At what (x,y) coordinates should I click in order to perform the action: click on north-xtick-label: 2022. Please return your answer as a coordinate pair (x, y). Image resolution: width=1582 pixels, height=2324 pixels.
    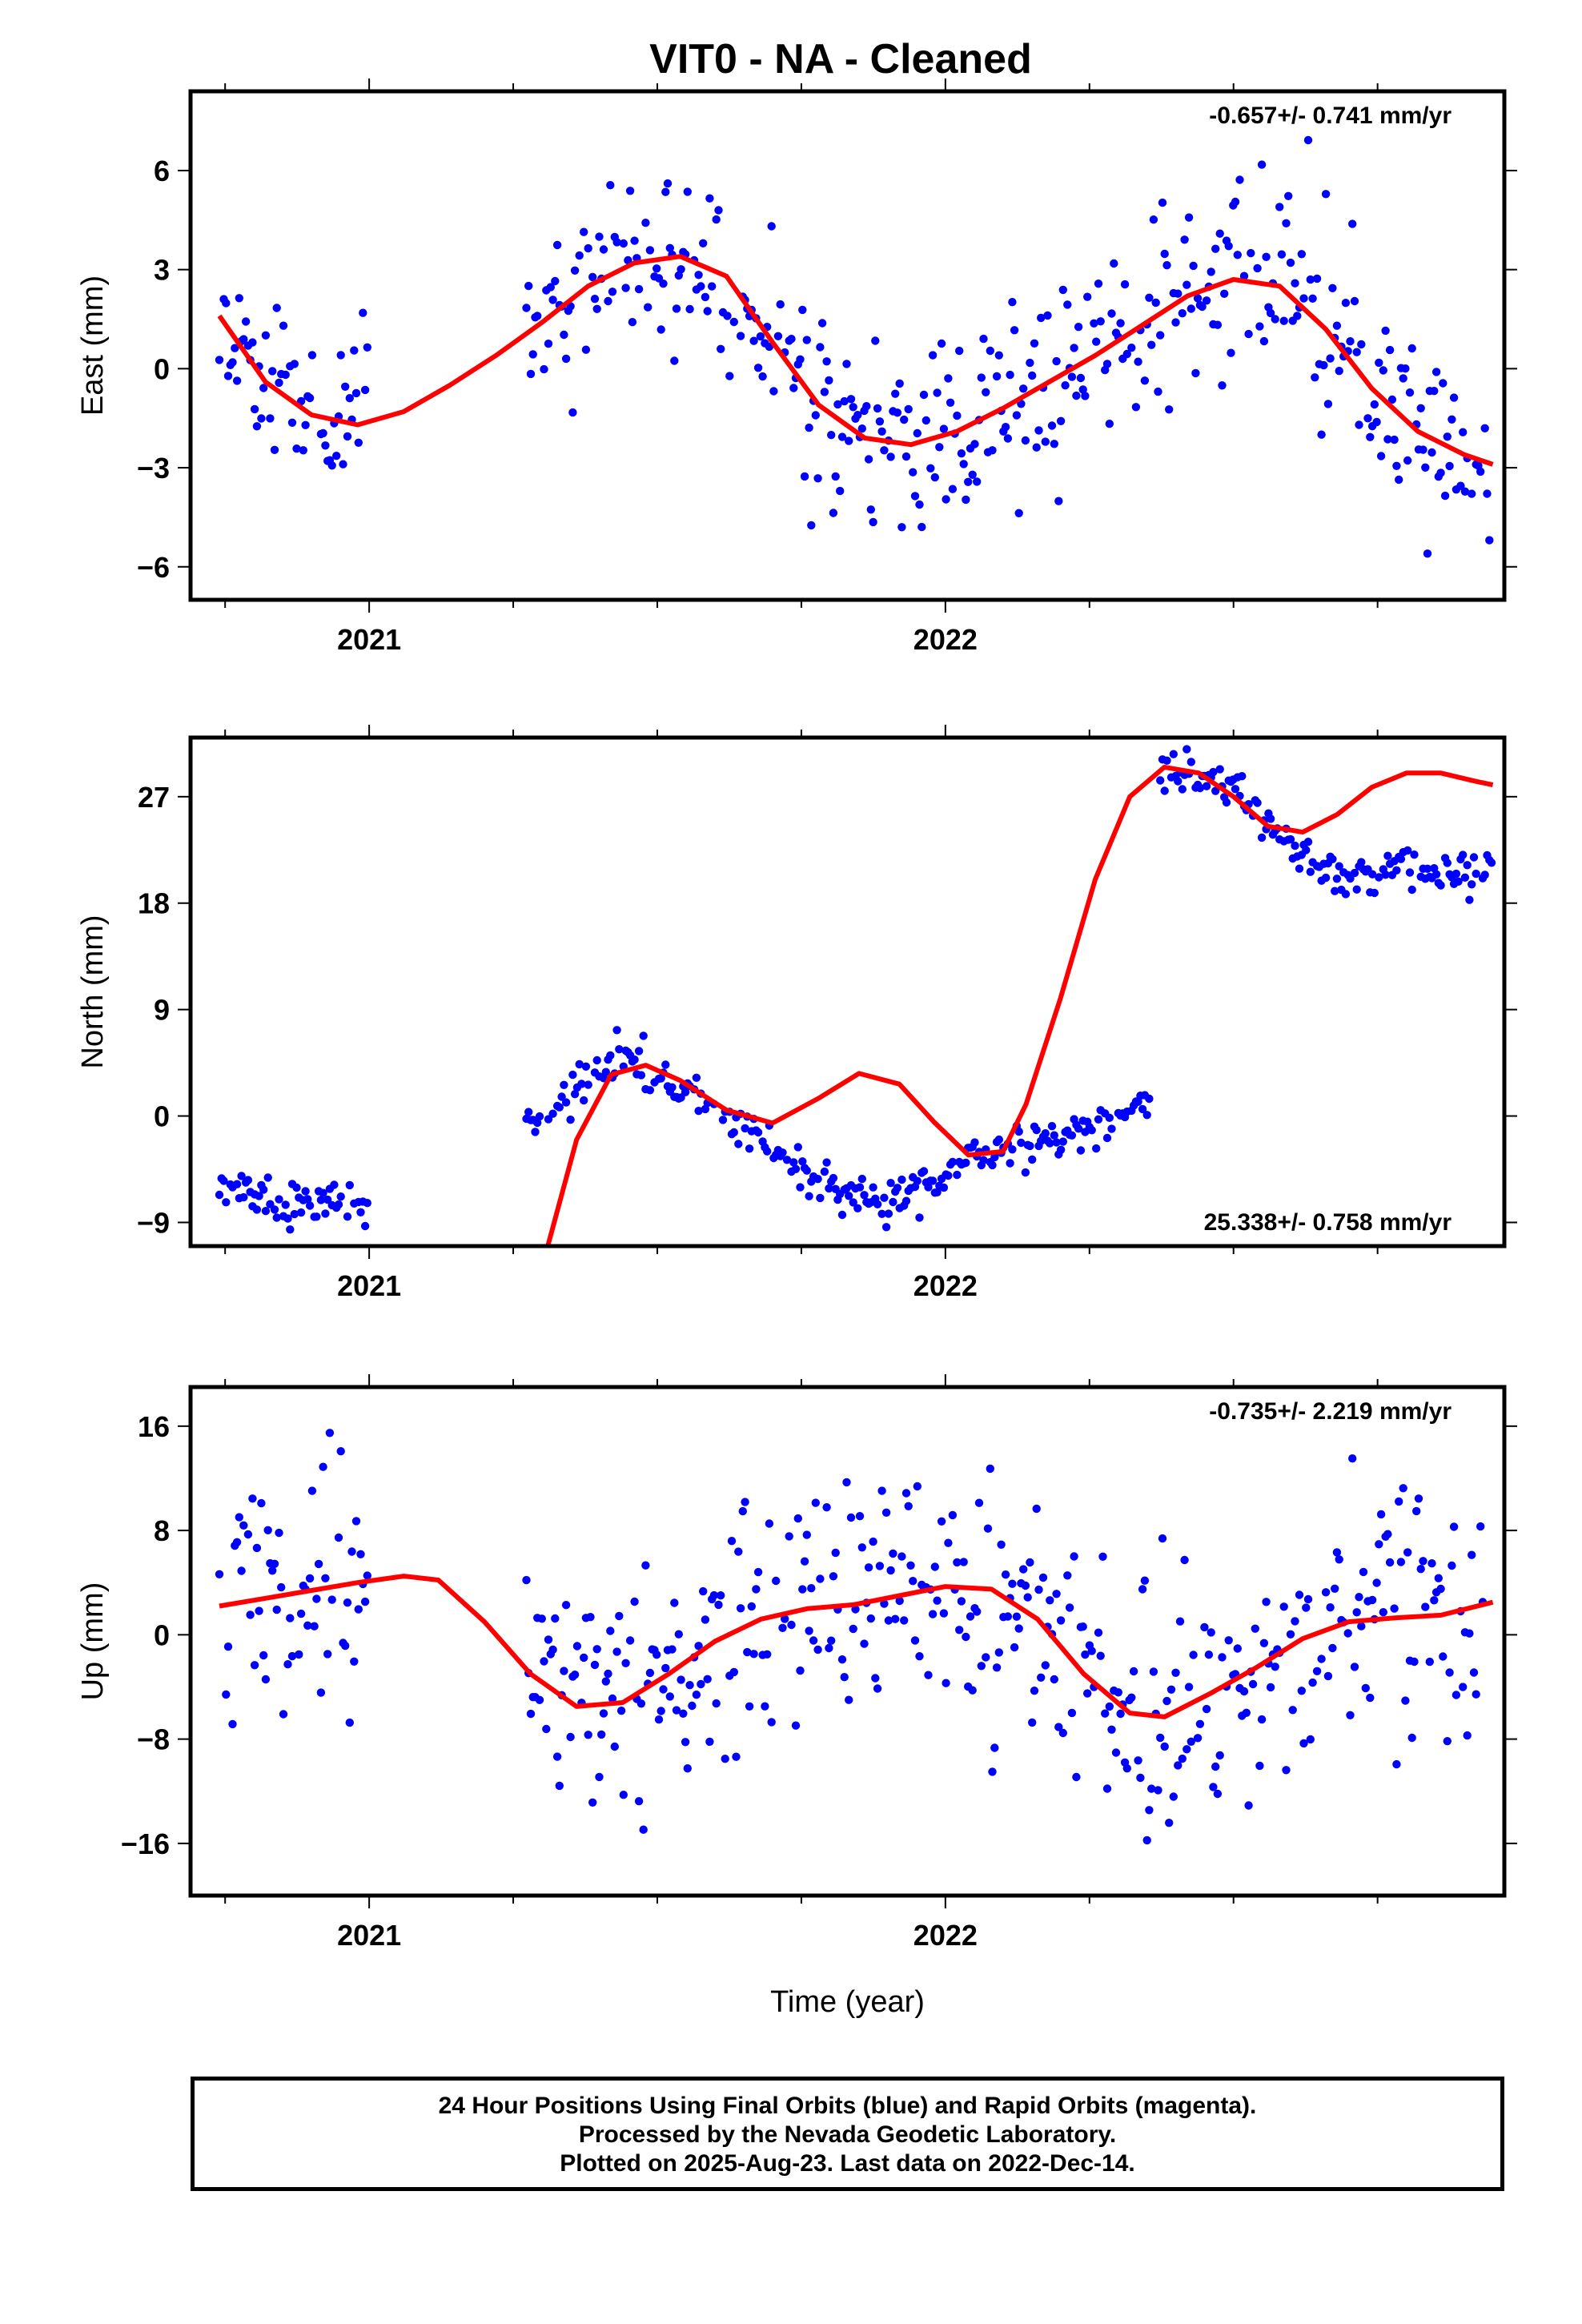
    Looking at the image, I should click on (946, 1285).